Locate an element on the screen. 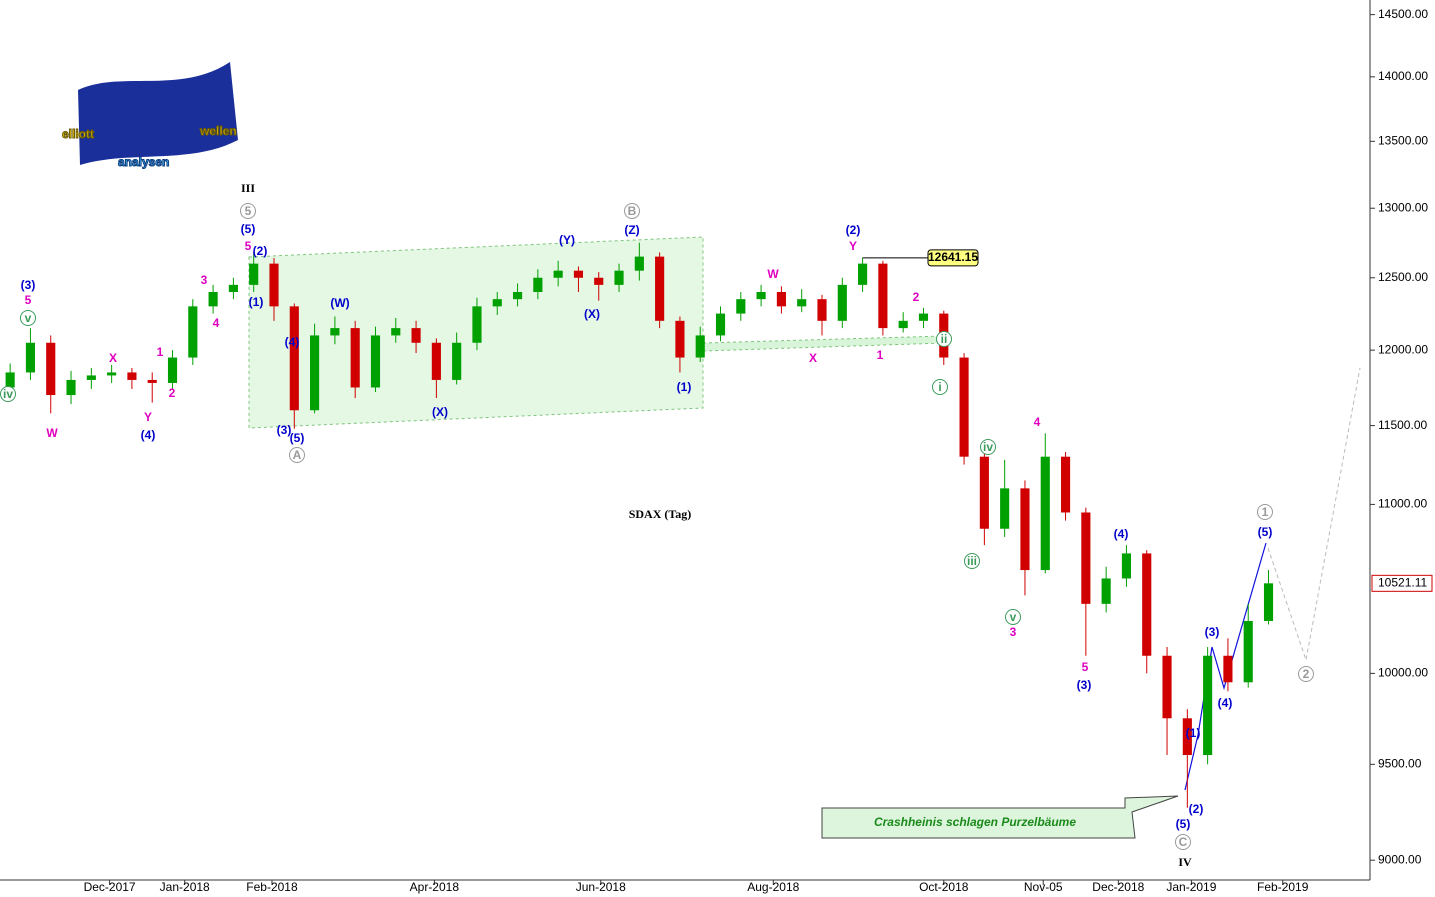  price-marker: 12641.15 is located at coordinates (953, 257).